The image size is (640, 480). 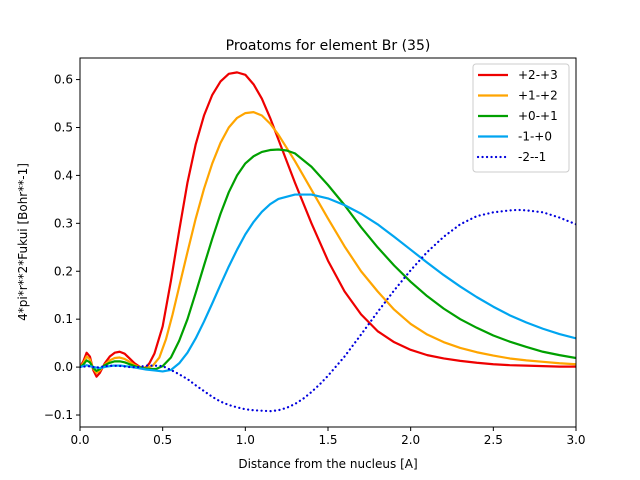 What do you see at coordinates (538, 75) in the screenshot?
I see `legend-label: +2-+3` at bounding box center [538, 75].